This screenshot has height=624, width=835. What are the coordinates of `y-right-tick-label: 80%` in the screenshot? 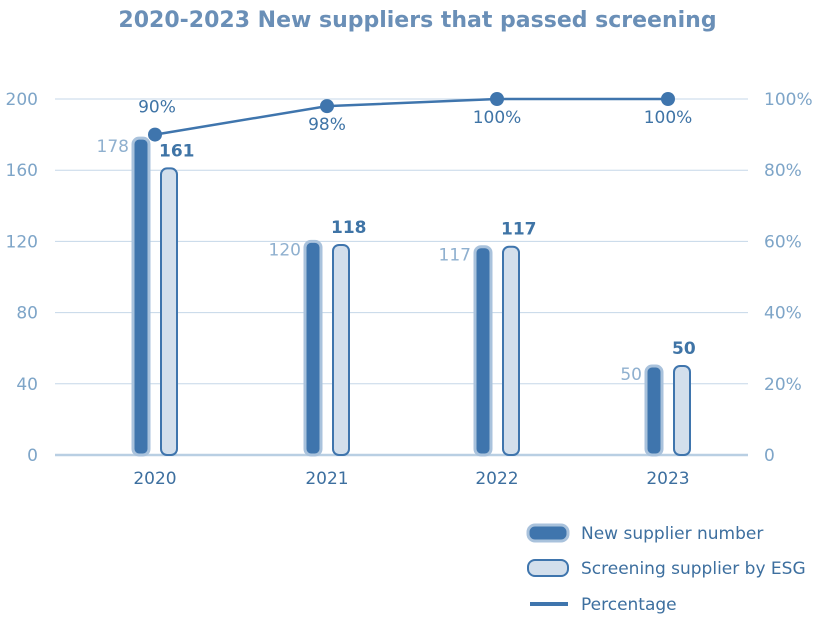 It's located at (783, 171).